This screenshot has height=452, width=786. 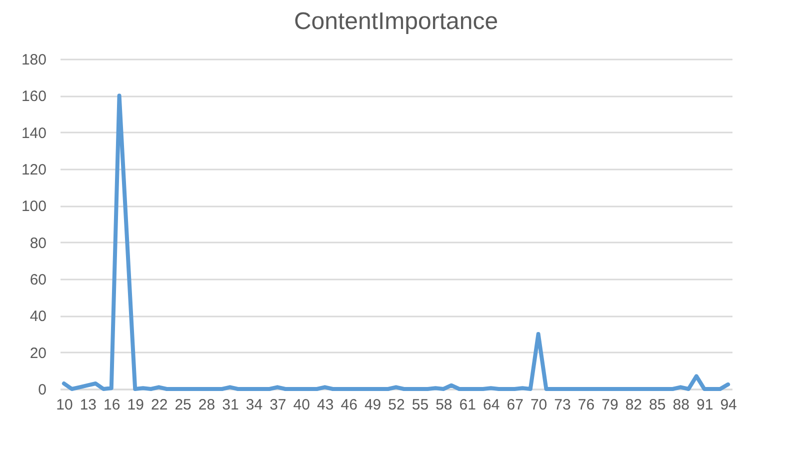 What do you see at coordinates (38, 243) in the screenshot?
I see `y-tick-label: 80` at bounding box center [38, 243].